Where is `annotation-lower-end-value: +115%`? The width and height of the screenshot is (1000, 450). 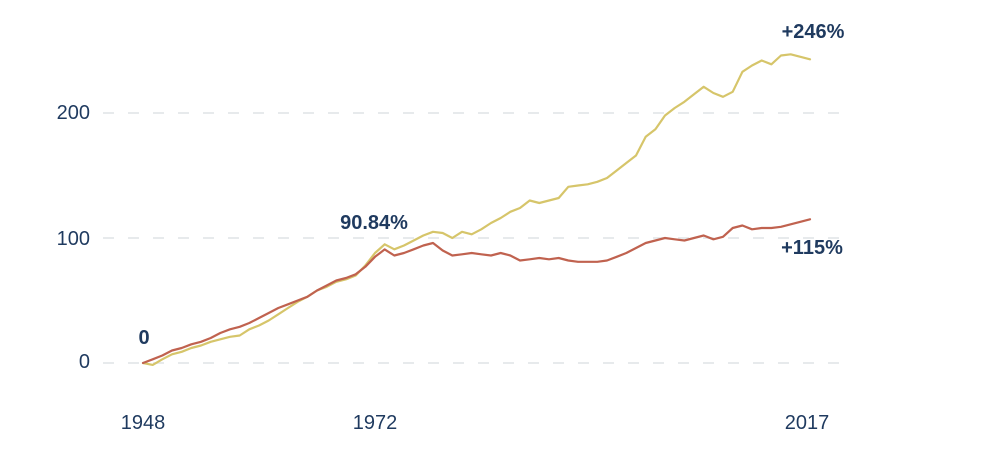
annotation-lower-end-value: +115% is located at coordinates (812, 248).